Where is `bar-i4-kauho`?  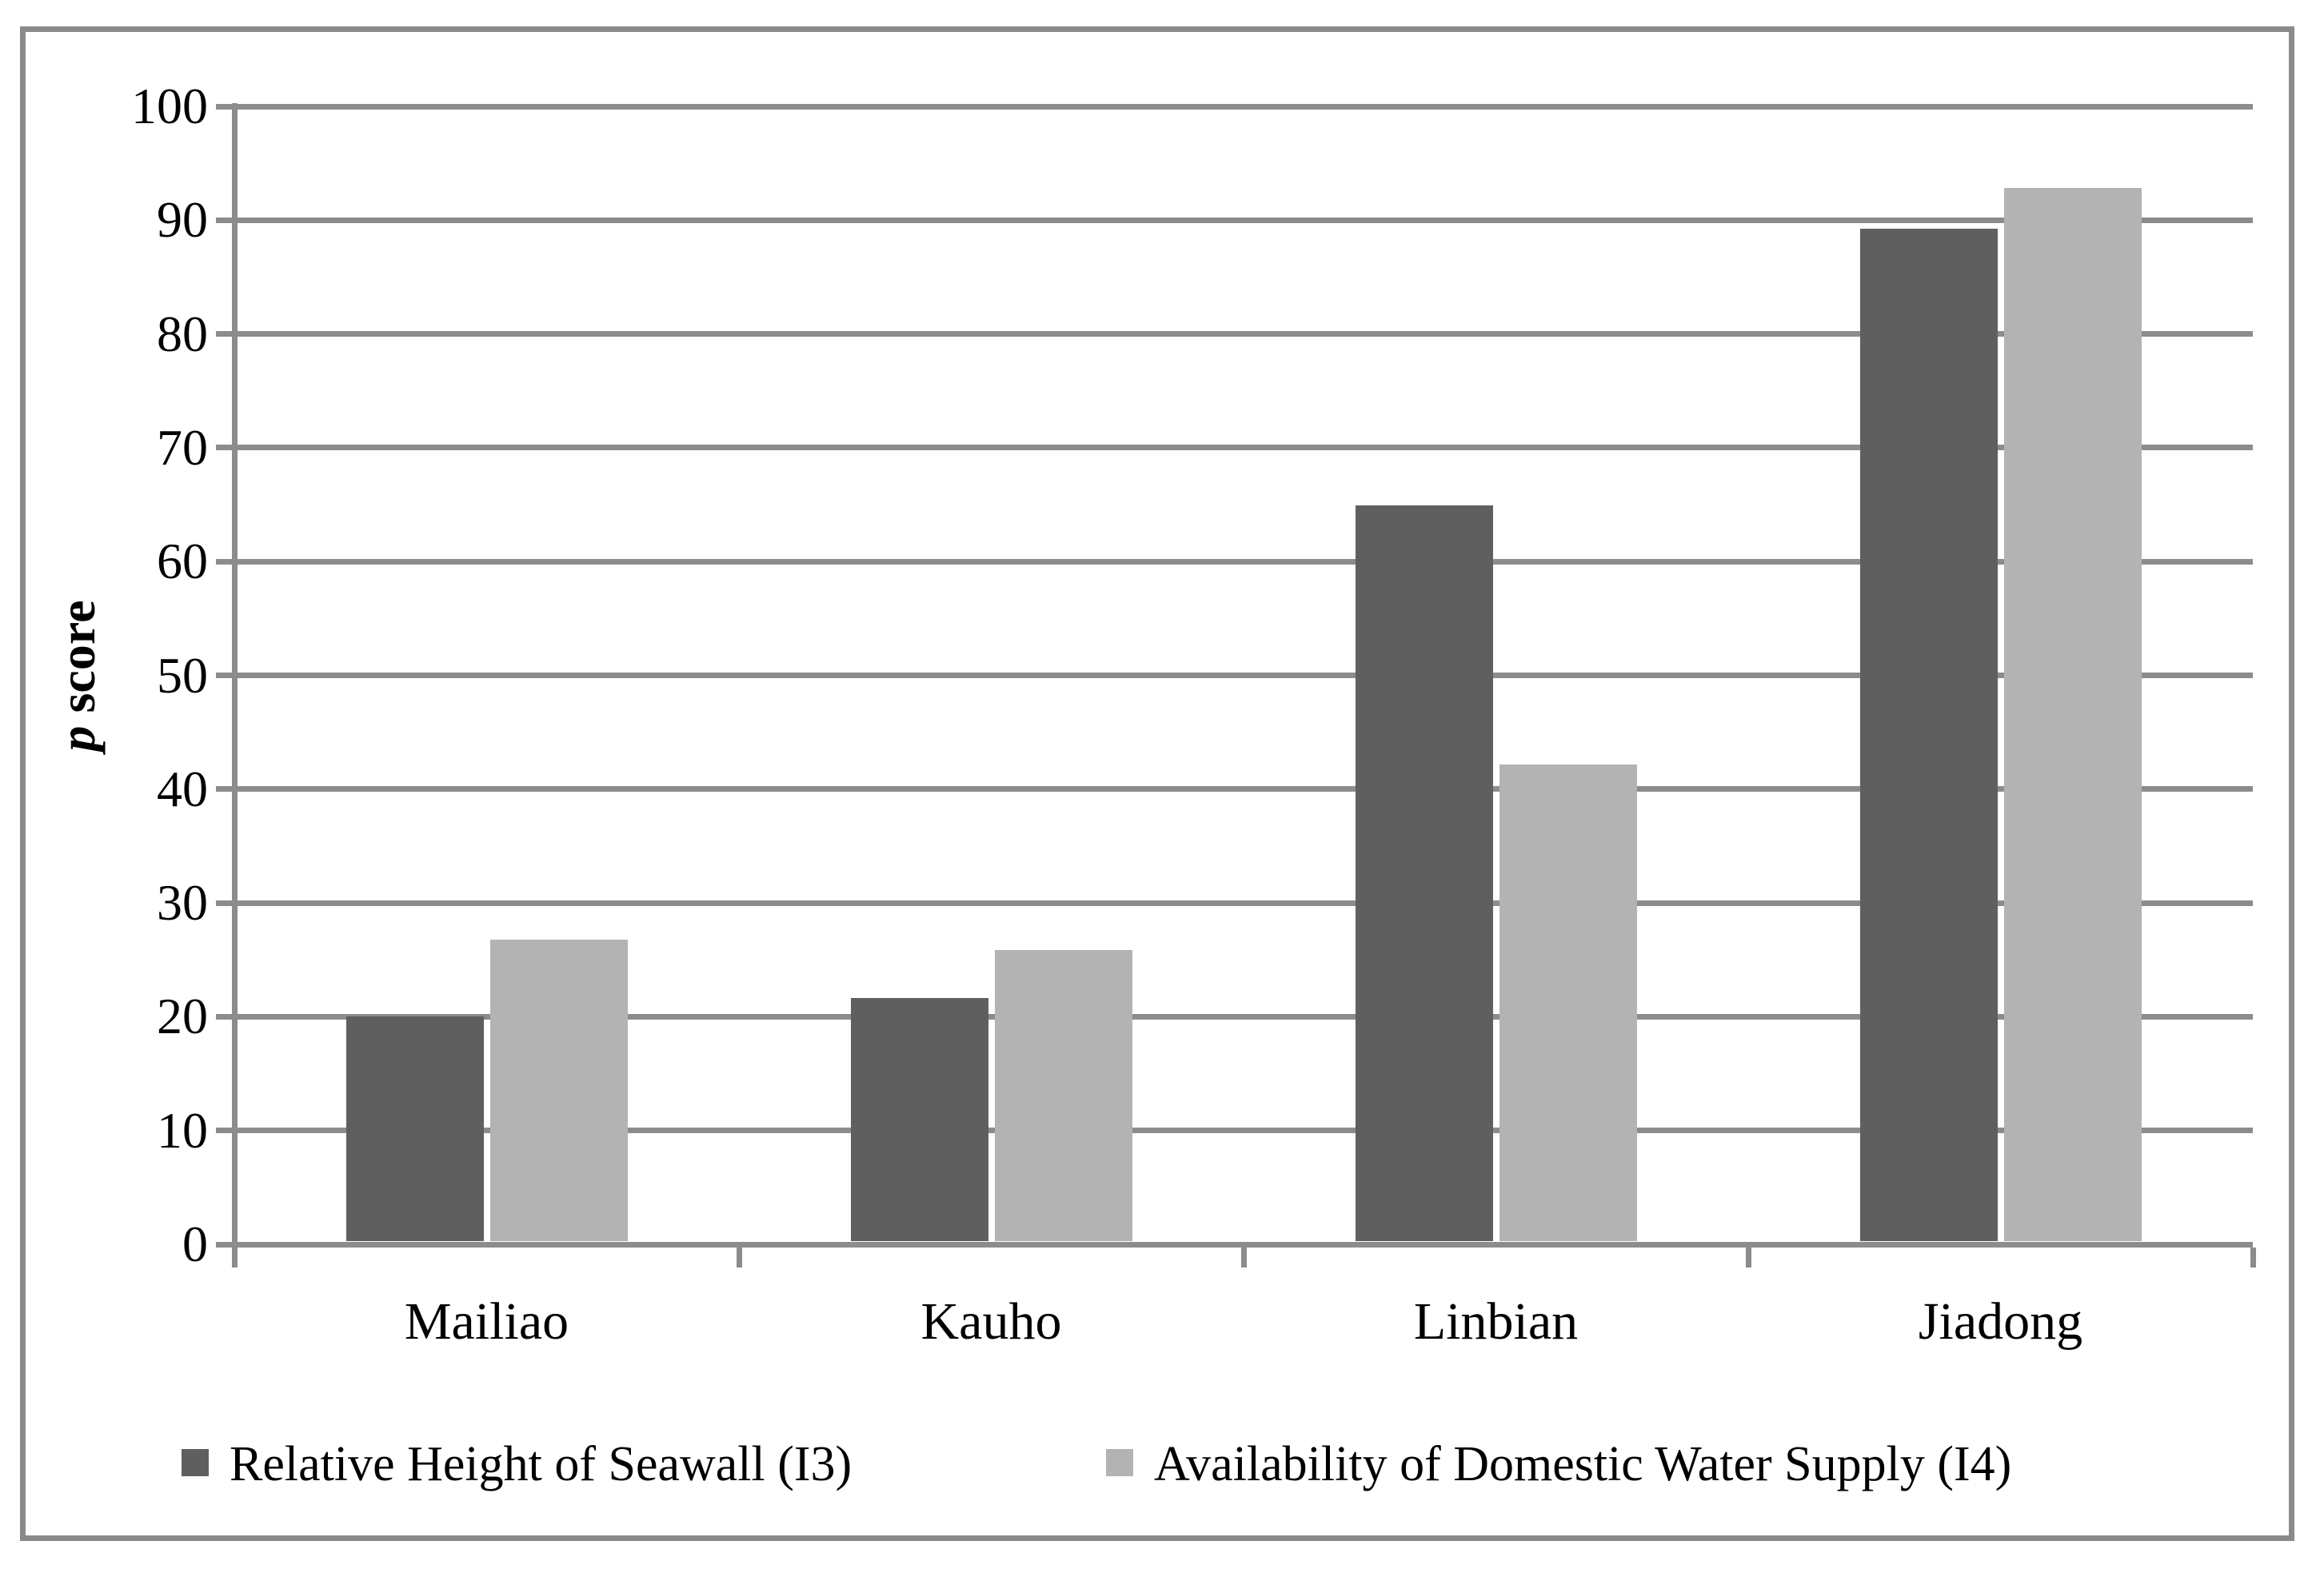
bar-i4-kauho is located at coordinates (1063, 1096).